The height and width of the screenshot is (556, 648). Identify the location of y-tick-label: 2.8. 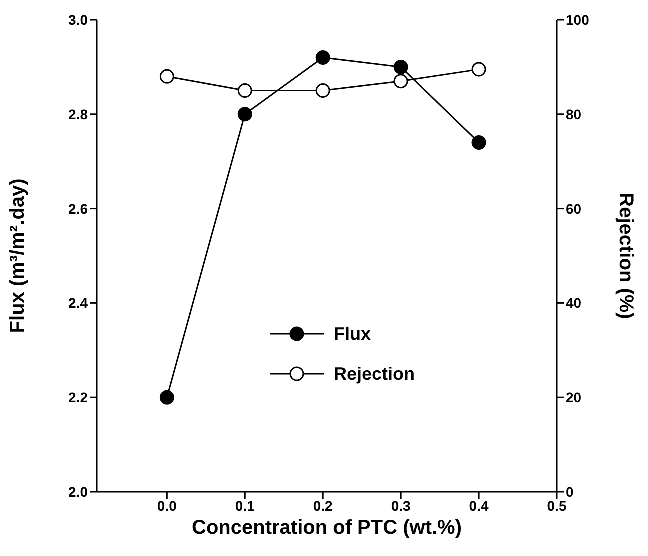
(78, 114).